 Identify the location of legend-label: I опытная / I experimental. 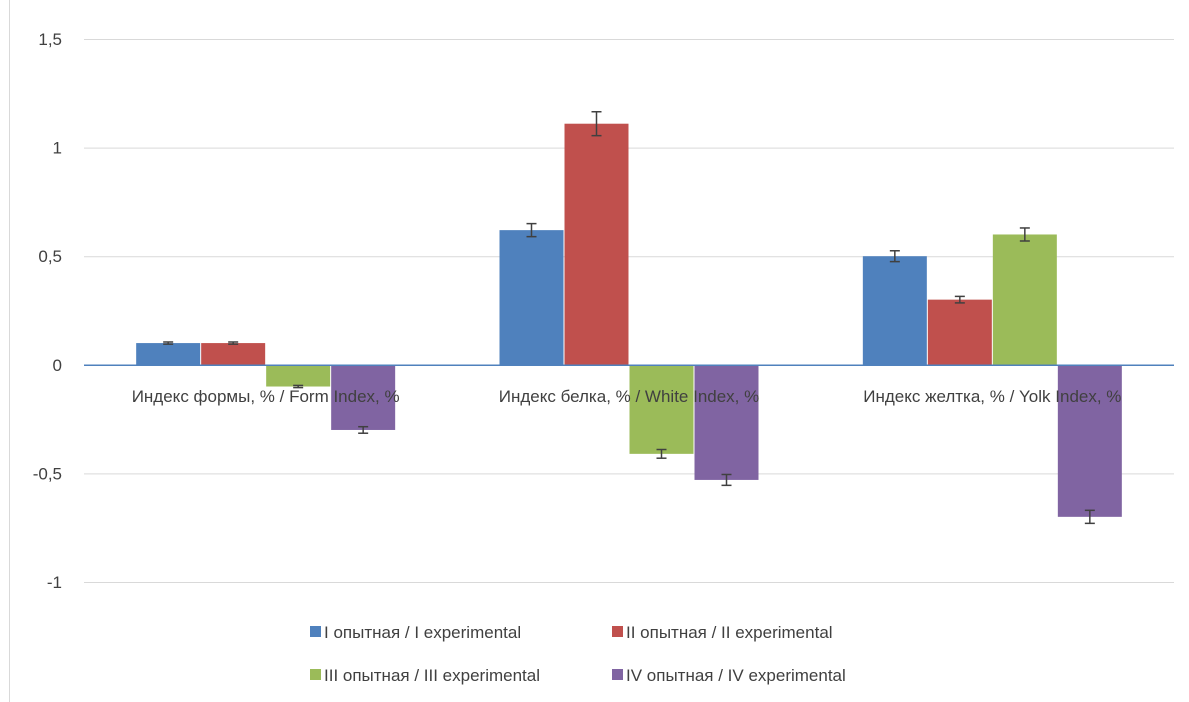
(422, 632).